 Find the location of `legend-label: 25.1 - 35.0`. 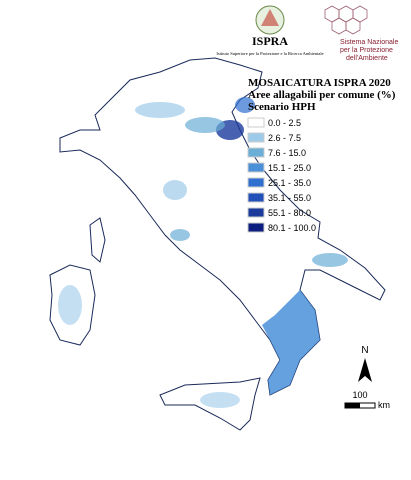

legend-label: 25.1 - 35.0 is located at coordinates (289, 183).